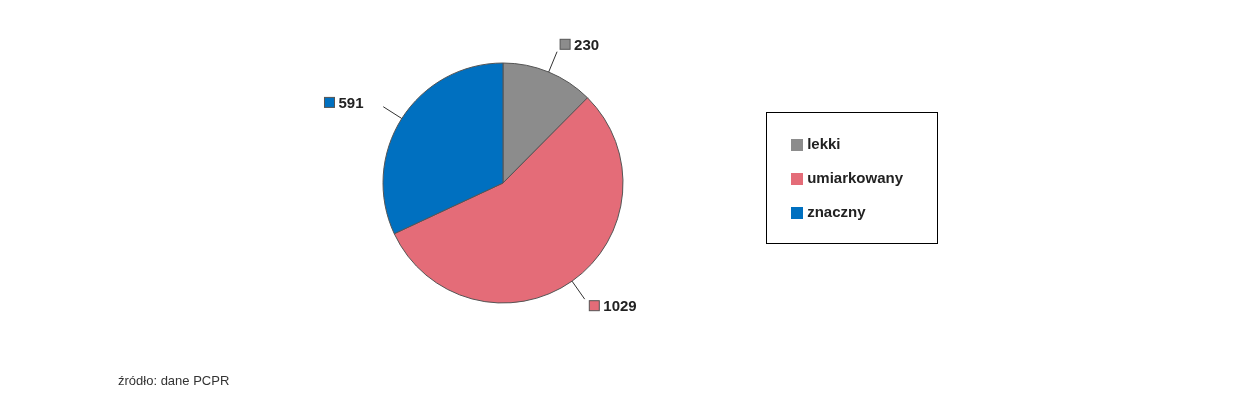 The height and width of the screenshot is (400, 1242). I want to click on data-label: 1029, so click(620, 306).